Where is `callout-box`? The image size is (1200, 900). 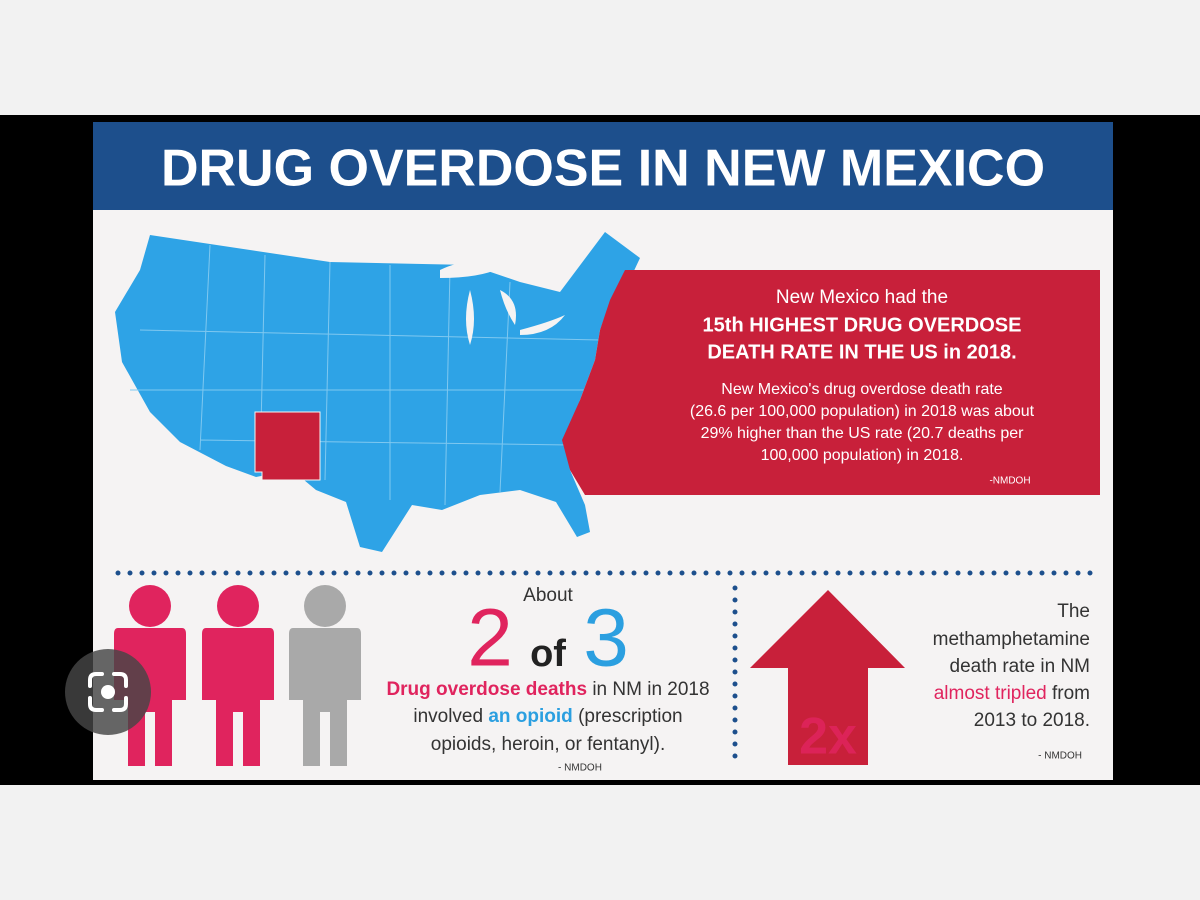
callout-box is located at coordinates (831, 382).